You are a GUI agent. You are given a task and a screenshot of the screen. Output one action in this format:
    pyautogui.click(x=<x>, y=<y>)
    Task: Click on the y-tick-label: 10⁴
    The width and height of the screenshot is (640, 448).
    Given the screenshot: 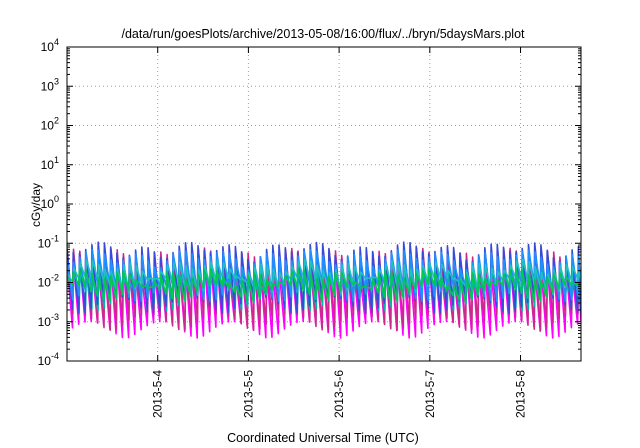 What is the action you would take?
    pyautogui.click(x=50, y=45)
    